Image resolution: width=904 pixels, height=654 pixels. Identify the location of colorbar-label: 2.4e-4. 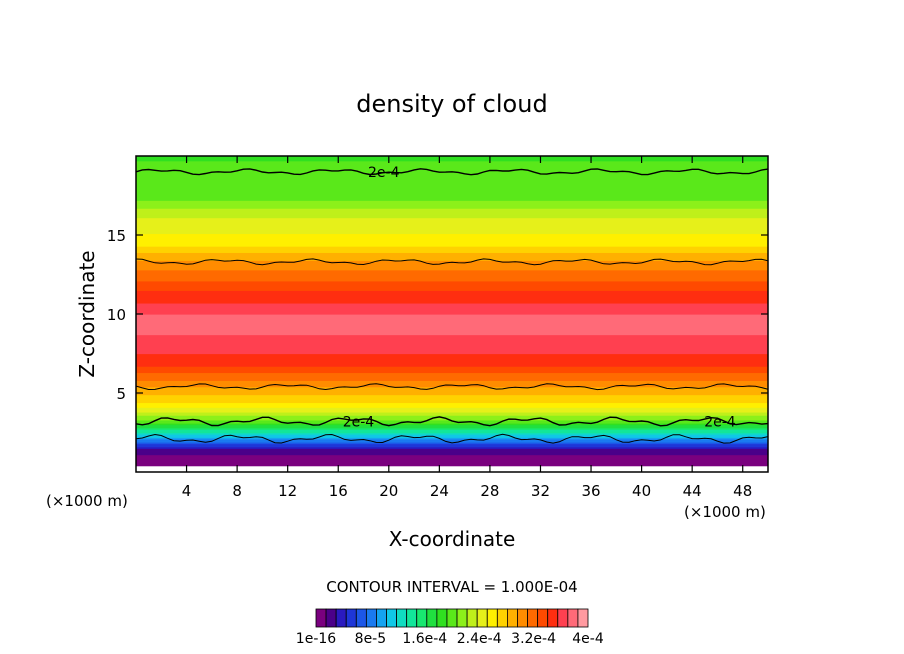
(479, 639).